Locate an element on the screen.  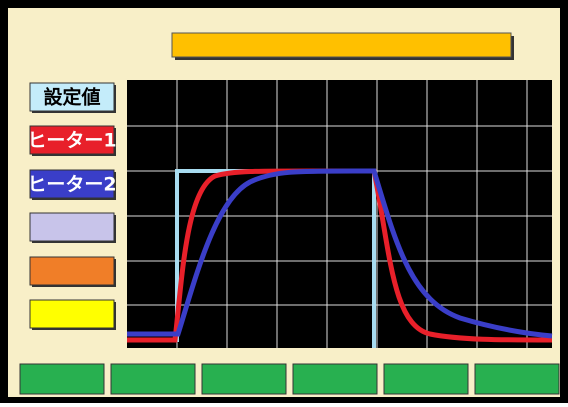
title-bar is located at coordinates (341, 45).